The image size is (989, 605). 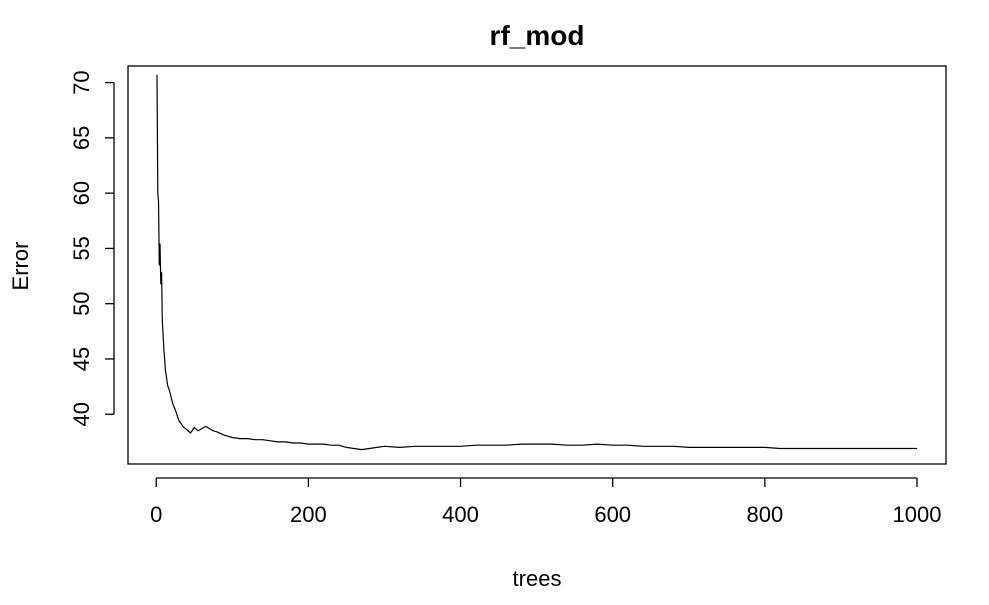 I want to click on y-axis: 40 45 50 55 60 65 70, so click(x=92, y=248).